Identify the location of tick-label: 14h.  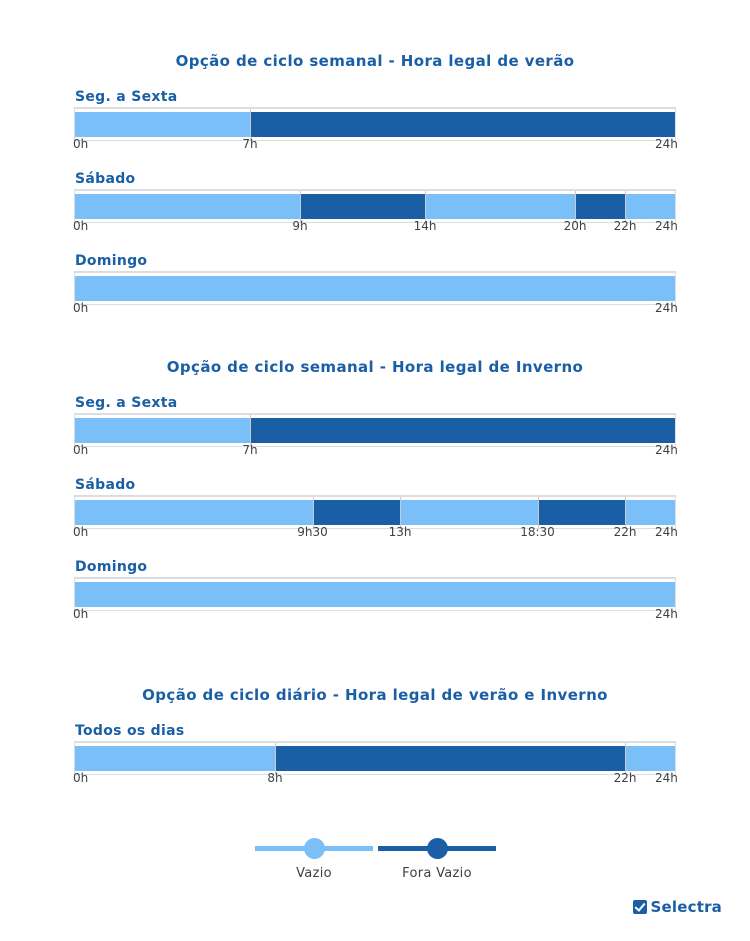
(425, 226).